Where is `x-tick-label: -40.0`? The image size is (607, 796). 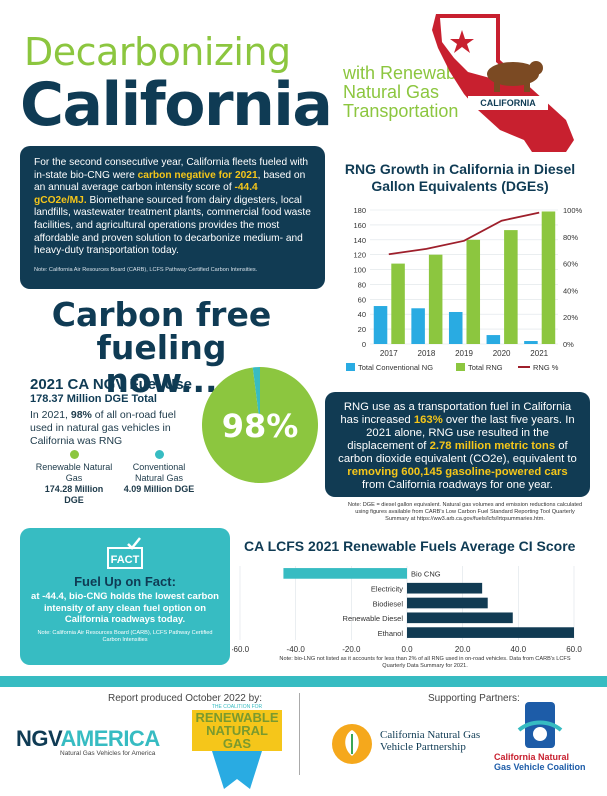 x-tick-label: -40.0 is located at coordinates (296, 649).